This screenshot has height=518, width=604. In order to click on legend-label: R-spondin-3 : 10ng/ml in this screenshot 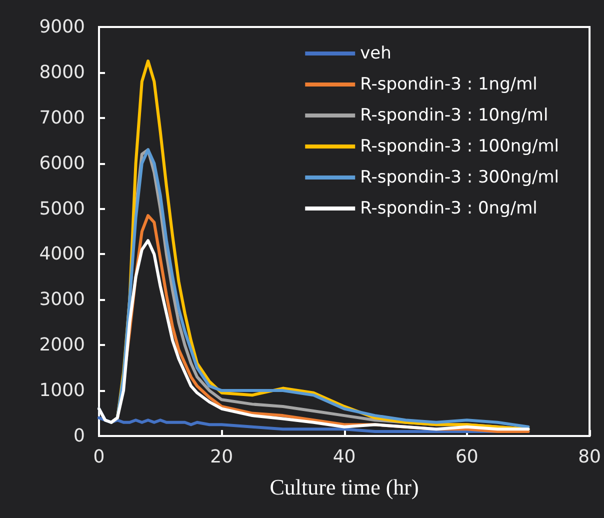, I will do `click(454, 116)`.